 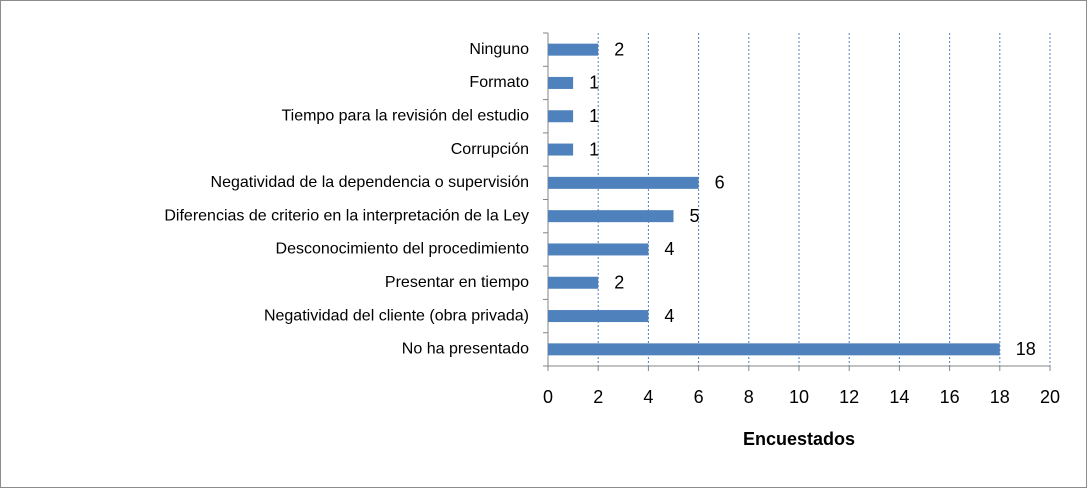 What do you see at coordinates (396, 315) in the screenshot?
I see `y-tick-label: Negatividad del cliente (obra privada)` at bounding box center [396, 315].